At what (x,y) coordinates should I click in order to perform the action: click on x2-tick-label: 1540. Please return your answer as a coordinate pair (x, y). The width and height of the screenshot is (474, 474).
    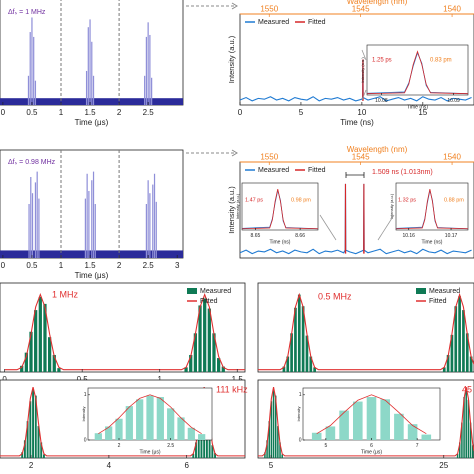
    Looking at the image, I should click on (452, 9).